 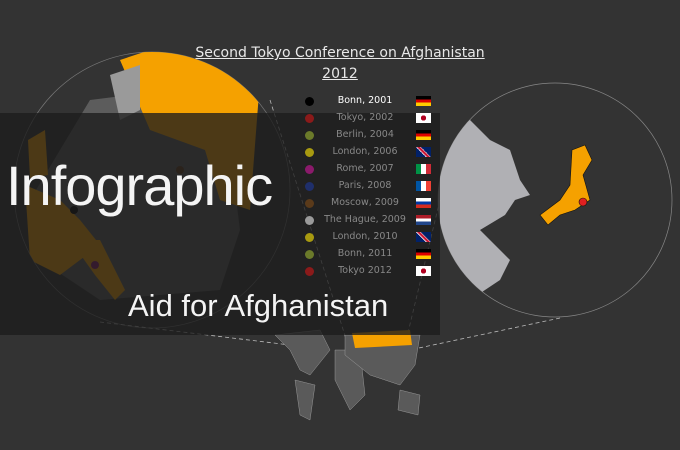 I want to click on netherlands-flag-icon, so click(x=423, y=220).